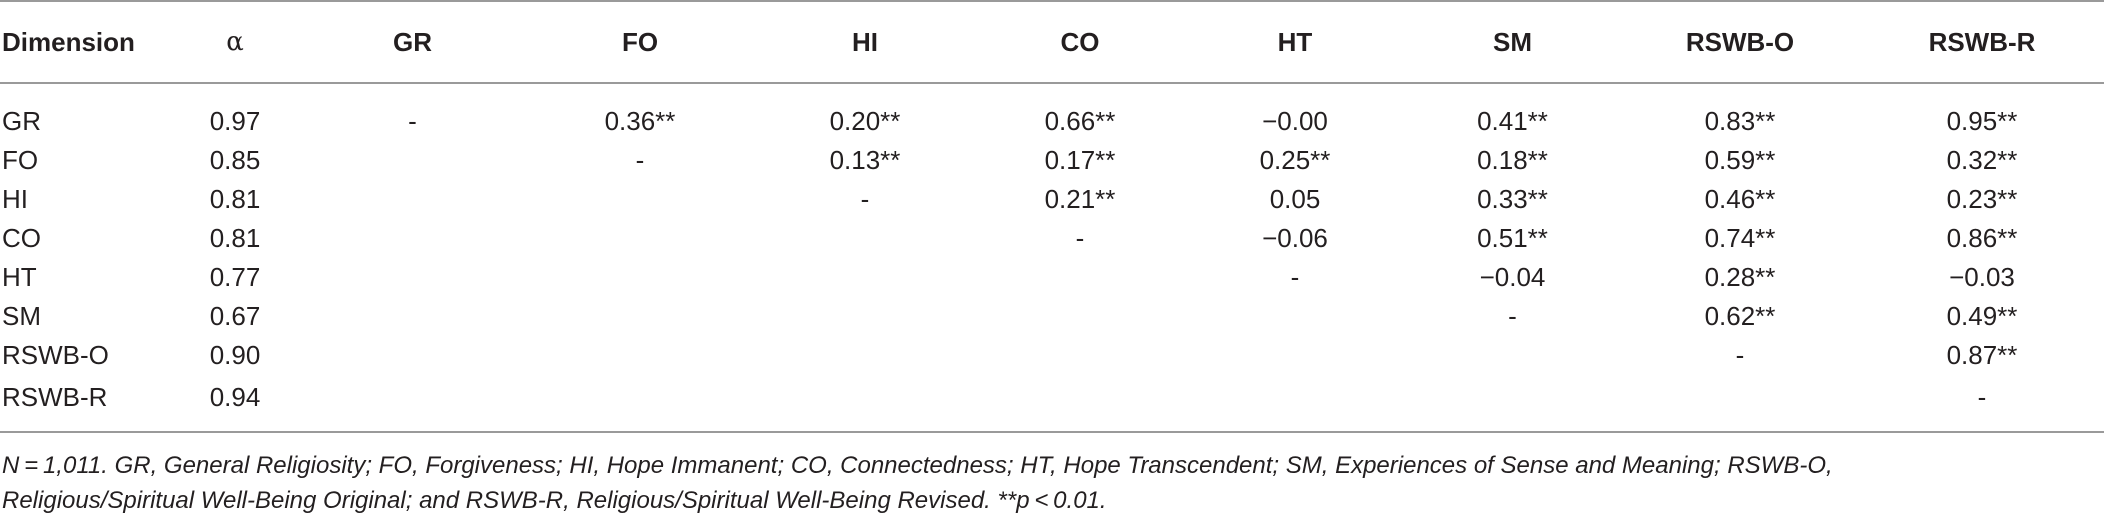  Describe the element at coordinates (21, 316) in the screenshot. I see `row-label: SM` at that location.